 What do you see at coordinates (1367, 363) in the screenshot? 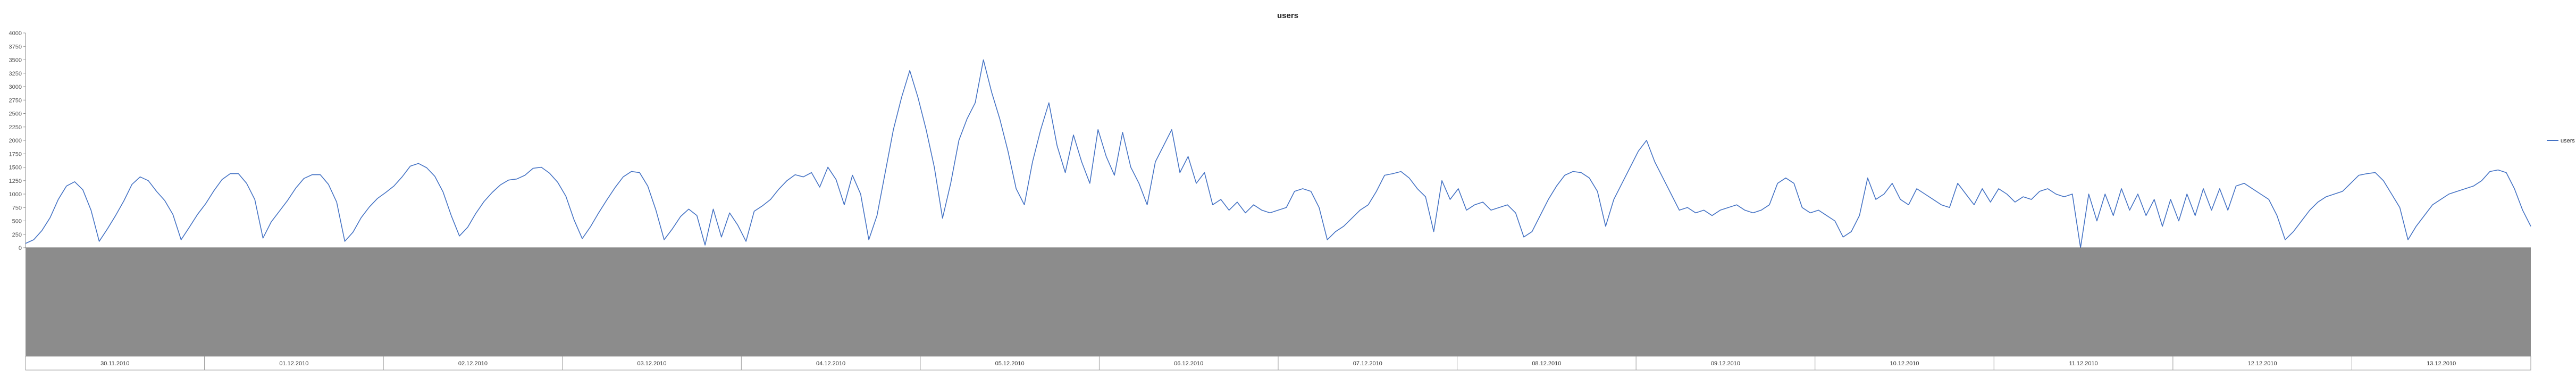
I see `x-date-label: 07.12.2010` at bounding box center [1367, 363].